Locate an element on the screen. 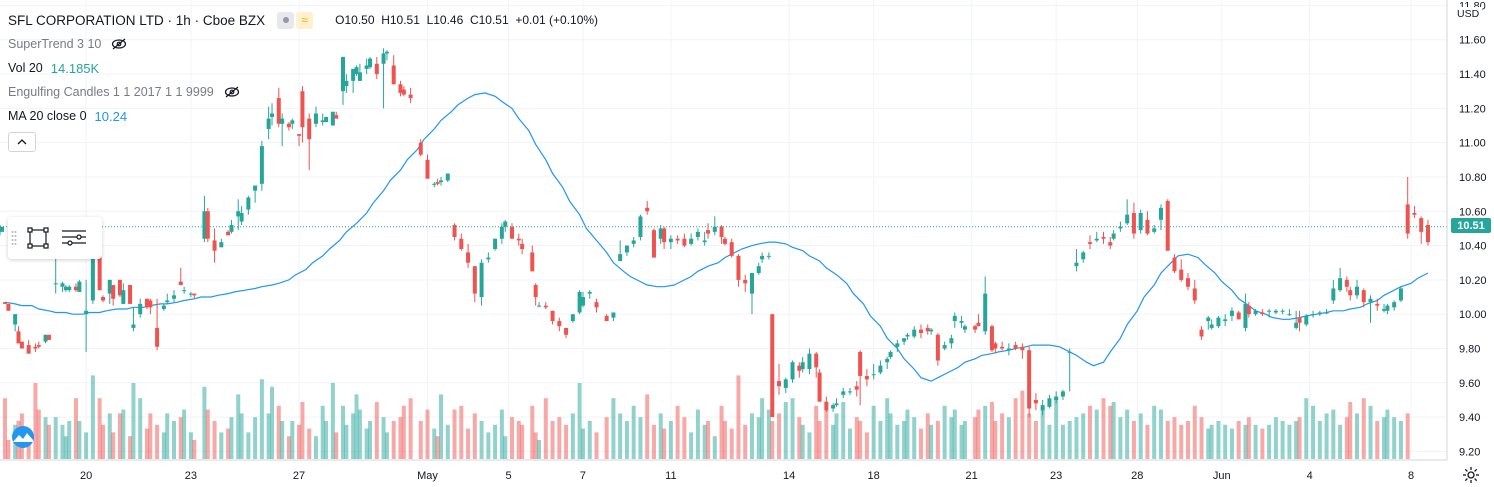  price-tick-label: 9.60 is located at coordinates (1469, 384).